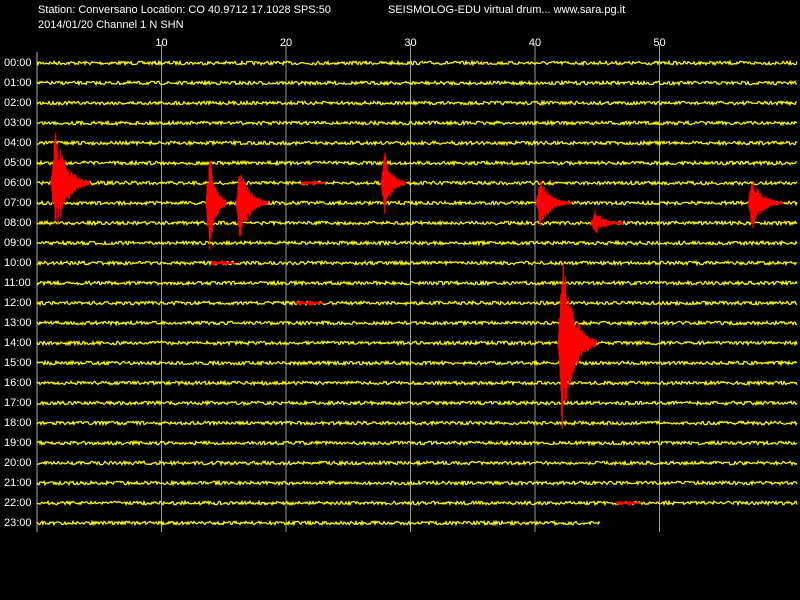 This screenshot has width=800, height=600. I want to click on x-tick-label: 40, so click(535, 43).